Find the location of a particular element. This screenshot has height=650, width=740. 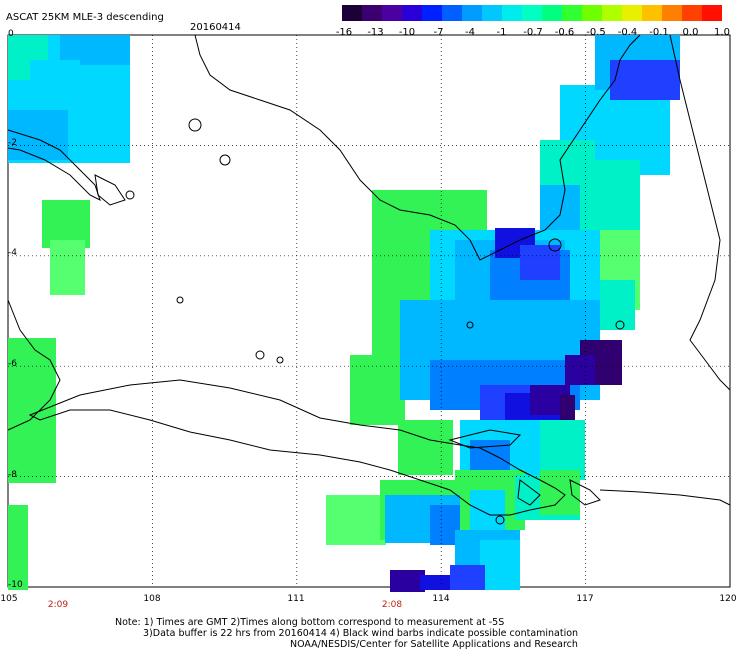

lon-label-108: 108 is located at coordinates (152, 599).